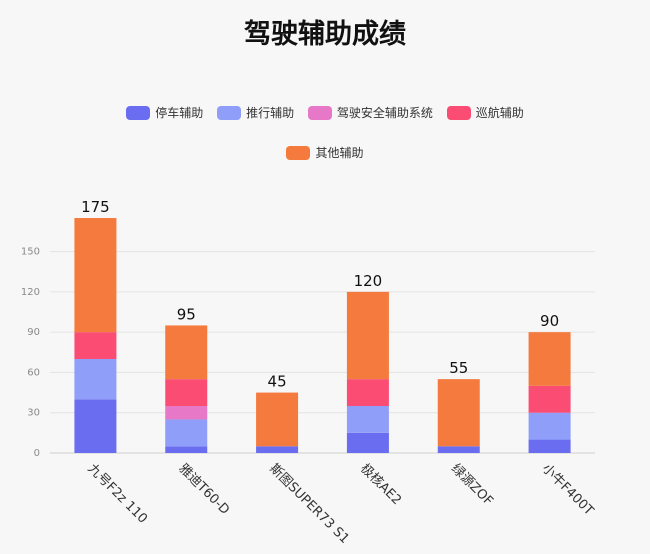 The height and width of the screenshot is (554, 650). Describe the element at coordinates (33, 332) in the screenshot. I see `y-tick-label: 90` at that location.